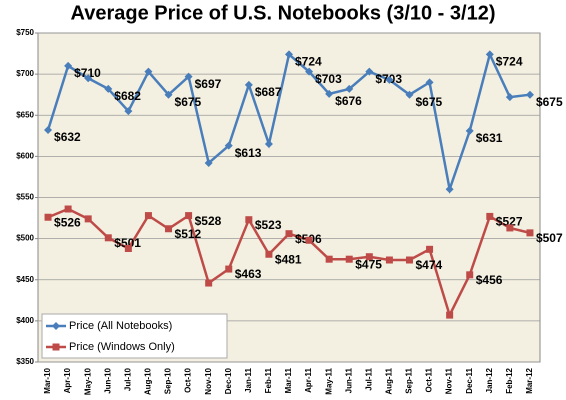  Describe the element at coordinates (288, 380) in the screenshot. I see `x-tick-label: Mar-11` at that location.